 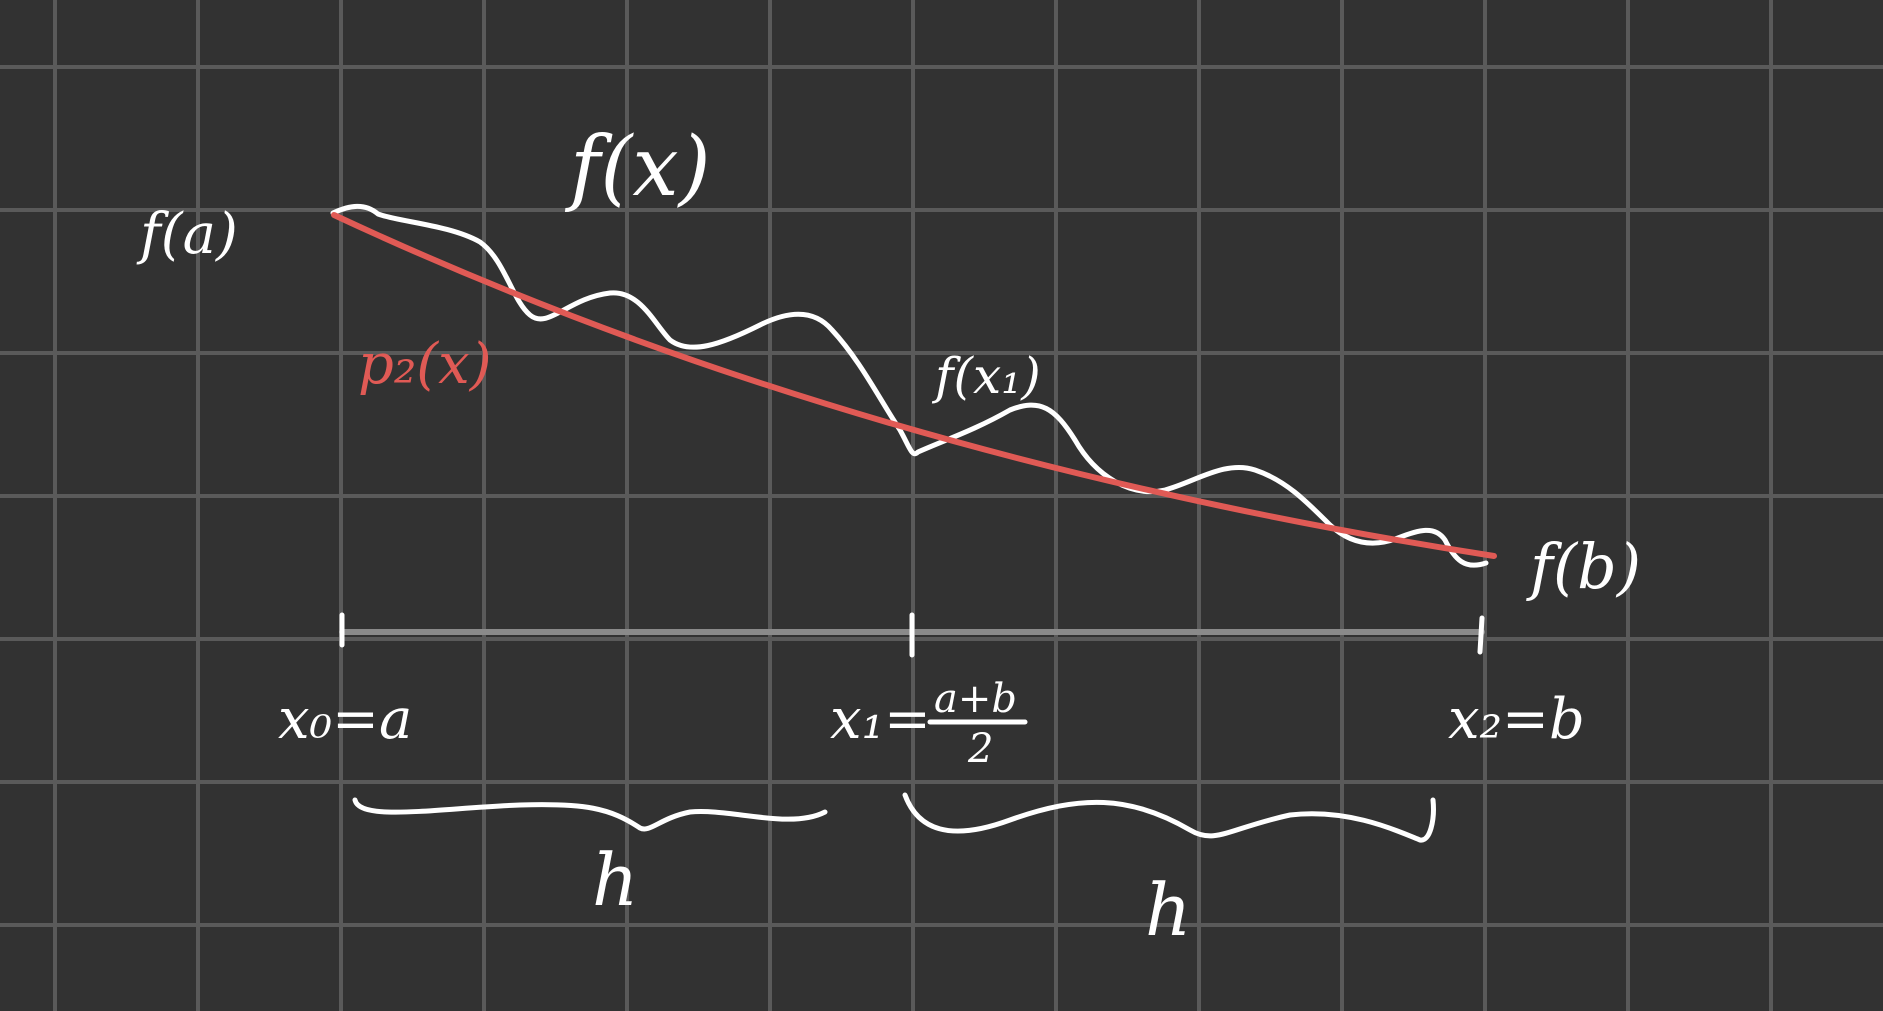 What do you see at coordinates (345, 719) in the screenshot?
I see `x0-label: x₀=a` at bounding box center [345, 719].